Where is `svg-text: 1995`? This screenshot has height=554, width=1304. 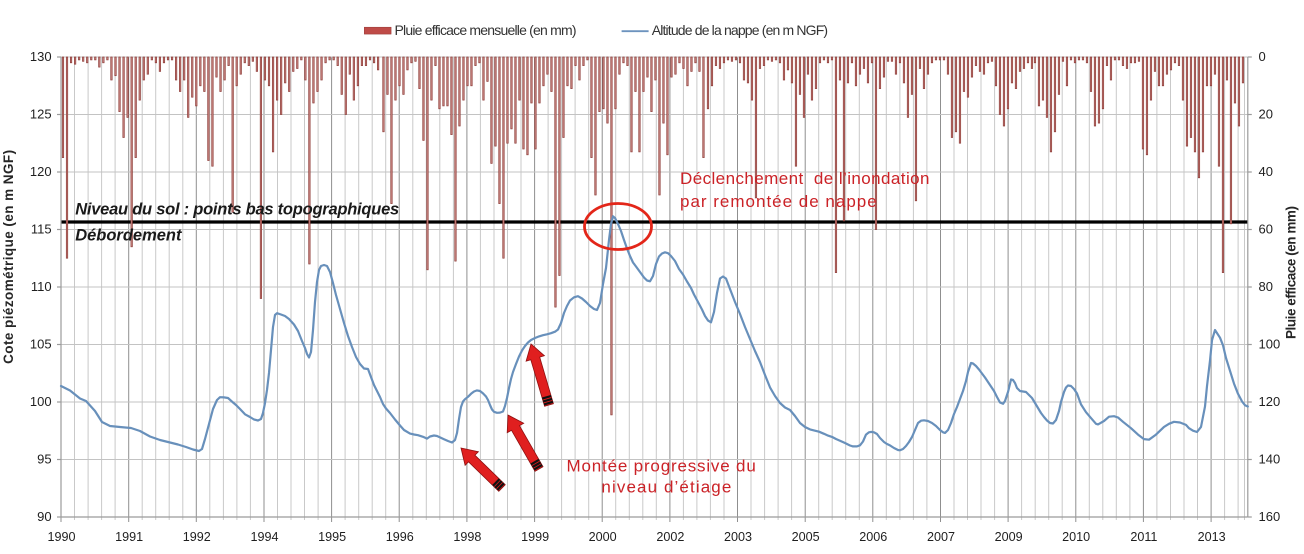
svg-text: 1995 is located at coordinates (332, 537).